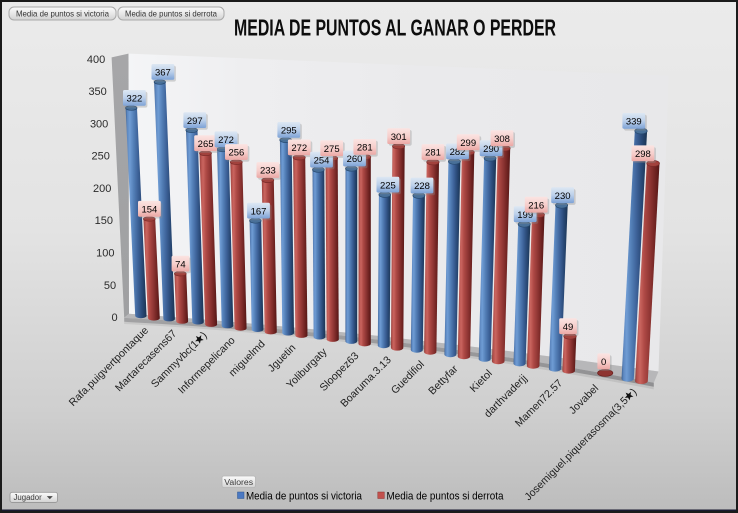  What do you see at coordinates (563, 196) in the screenshot?
I see `svg-text: 230` at bounding box center [563, 196].